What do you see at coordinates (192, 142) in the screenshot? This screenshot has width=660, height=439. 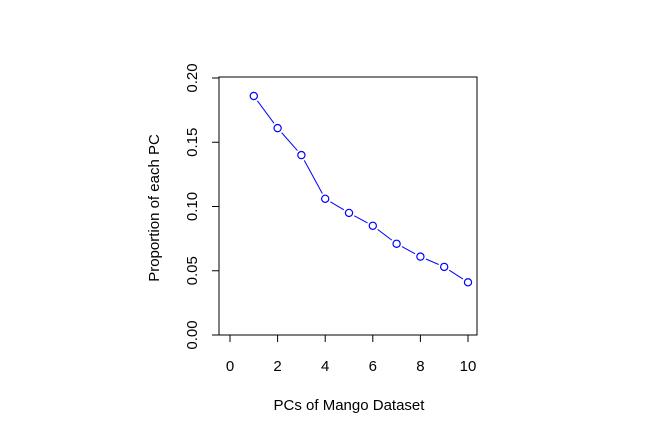 I see `y-tick-label: 0.15` at bounding box center [192, 142].